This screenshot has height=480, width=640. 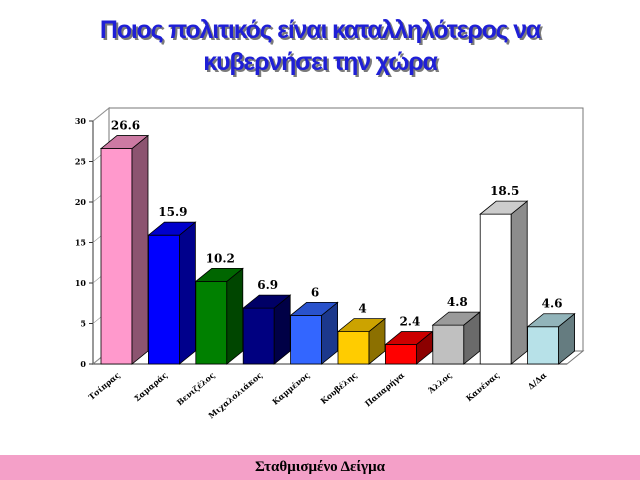 I want to click on y-tick-label: 10, so click(x=81, y=283).